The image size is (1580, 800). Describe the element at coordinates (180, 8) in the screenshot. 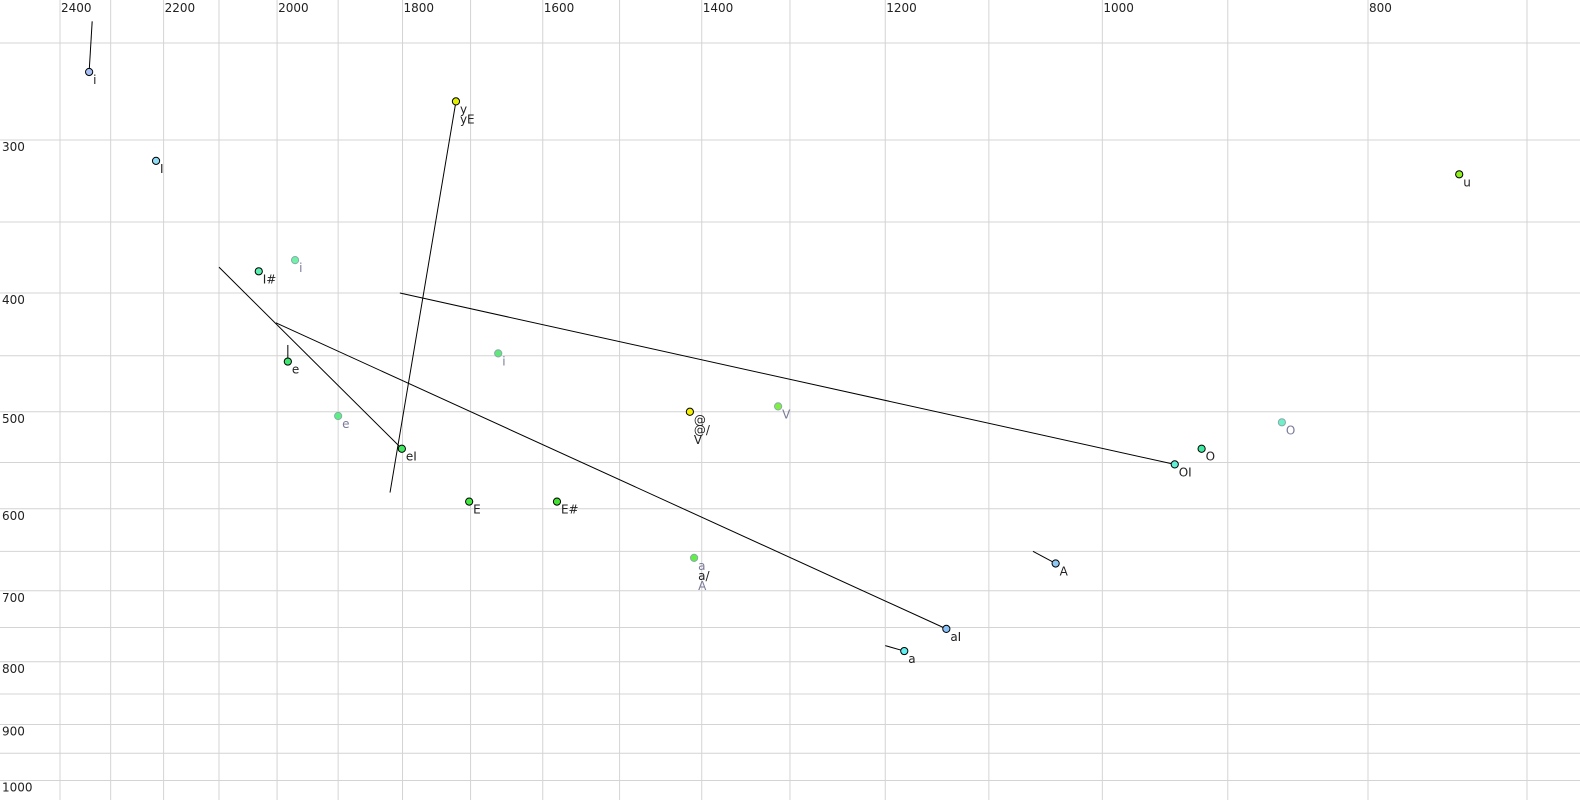

I see `x-tick-label: 2200` at that location.